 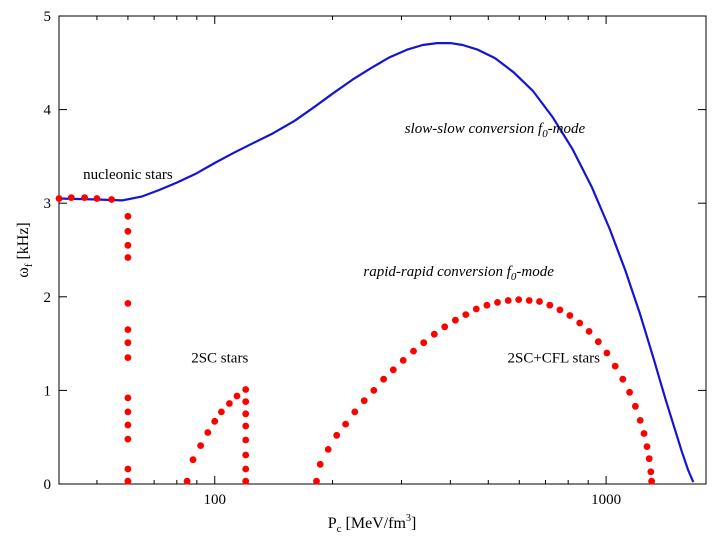 What do you see at coordinates (25, 250) in the screenshot?
I see `y-axis-label: ωf [kHz]` at bounding box center [25, 250].